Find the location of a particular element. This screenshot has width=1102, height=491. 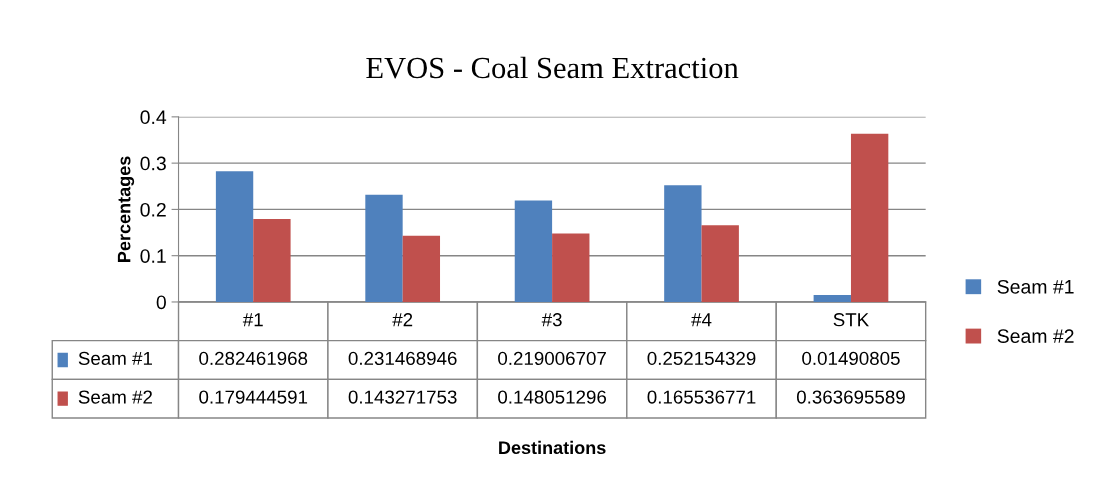

x-tick-label: #2 is located at coordinates (402, 320).